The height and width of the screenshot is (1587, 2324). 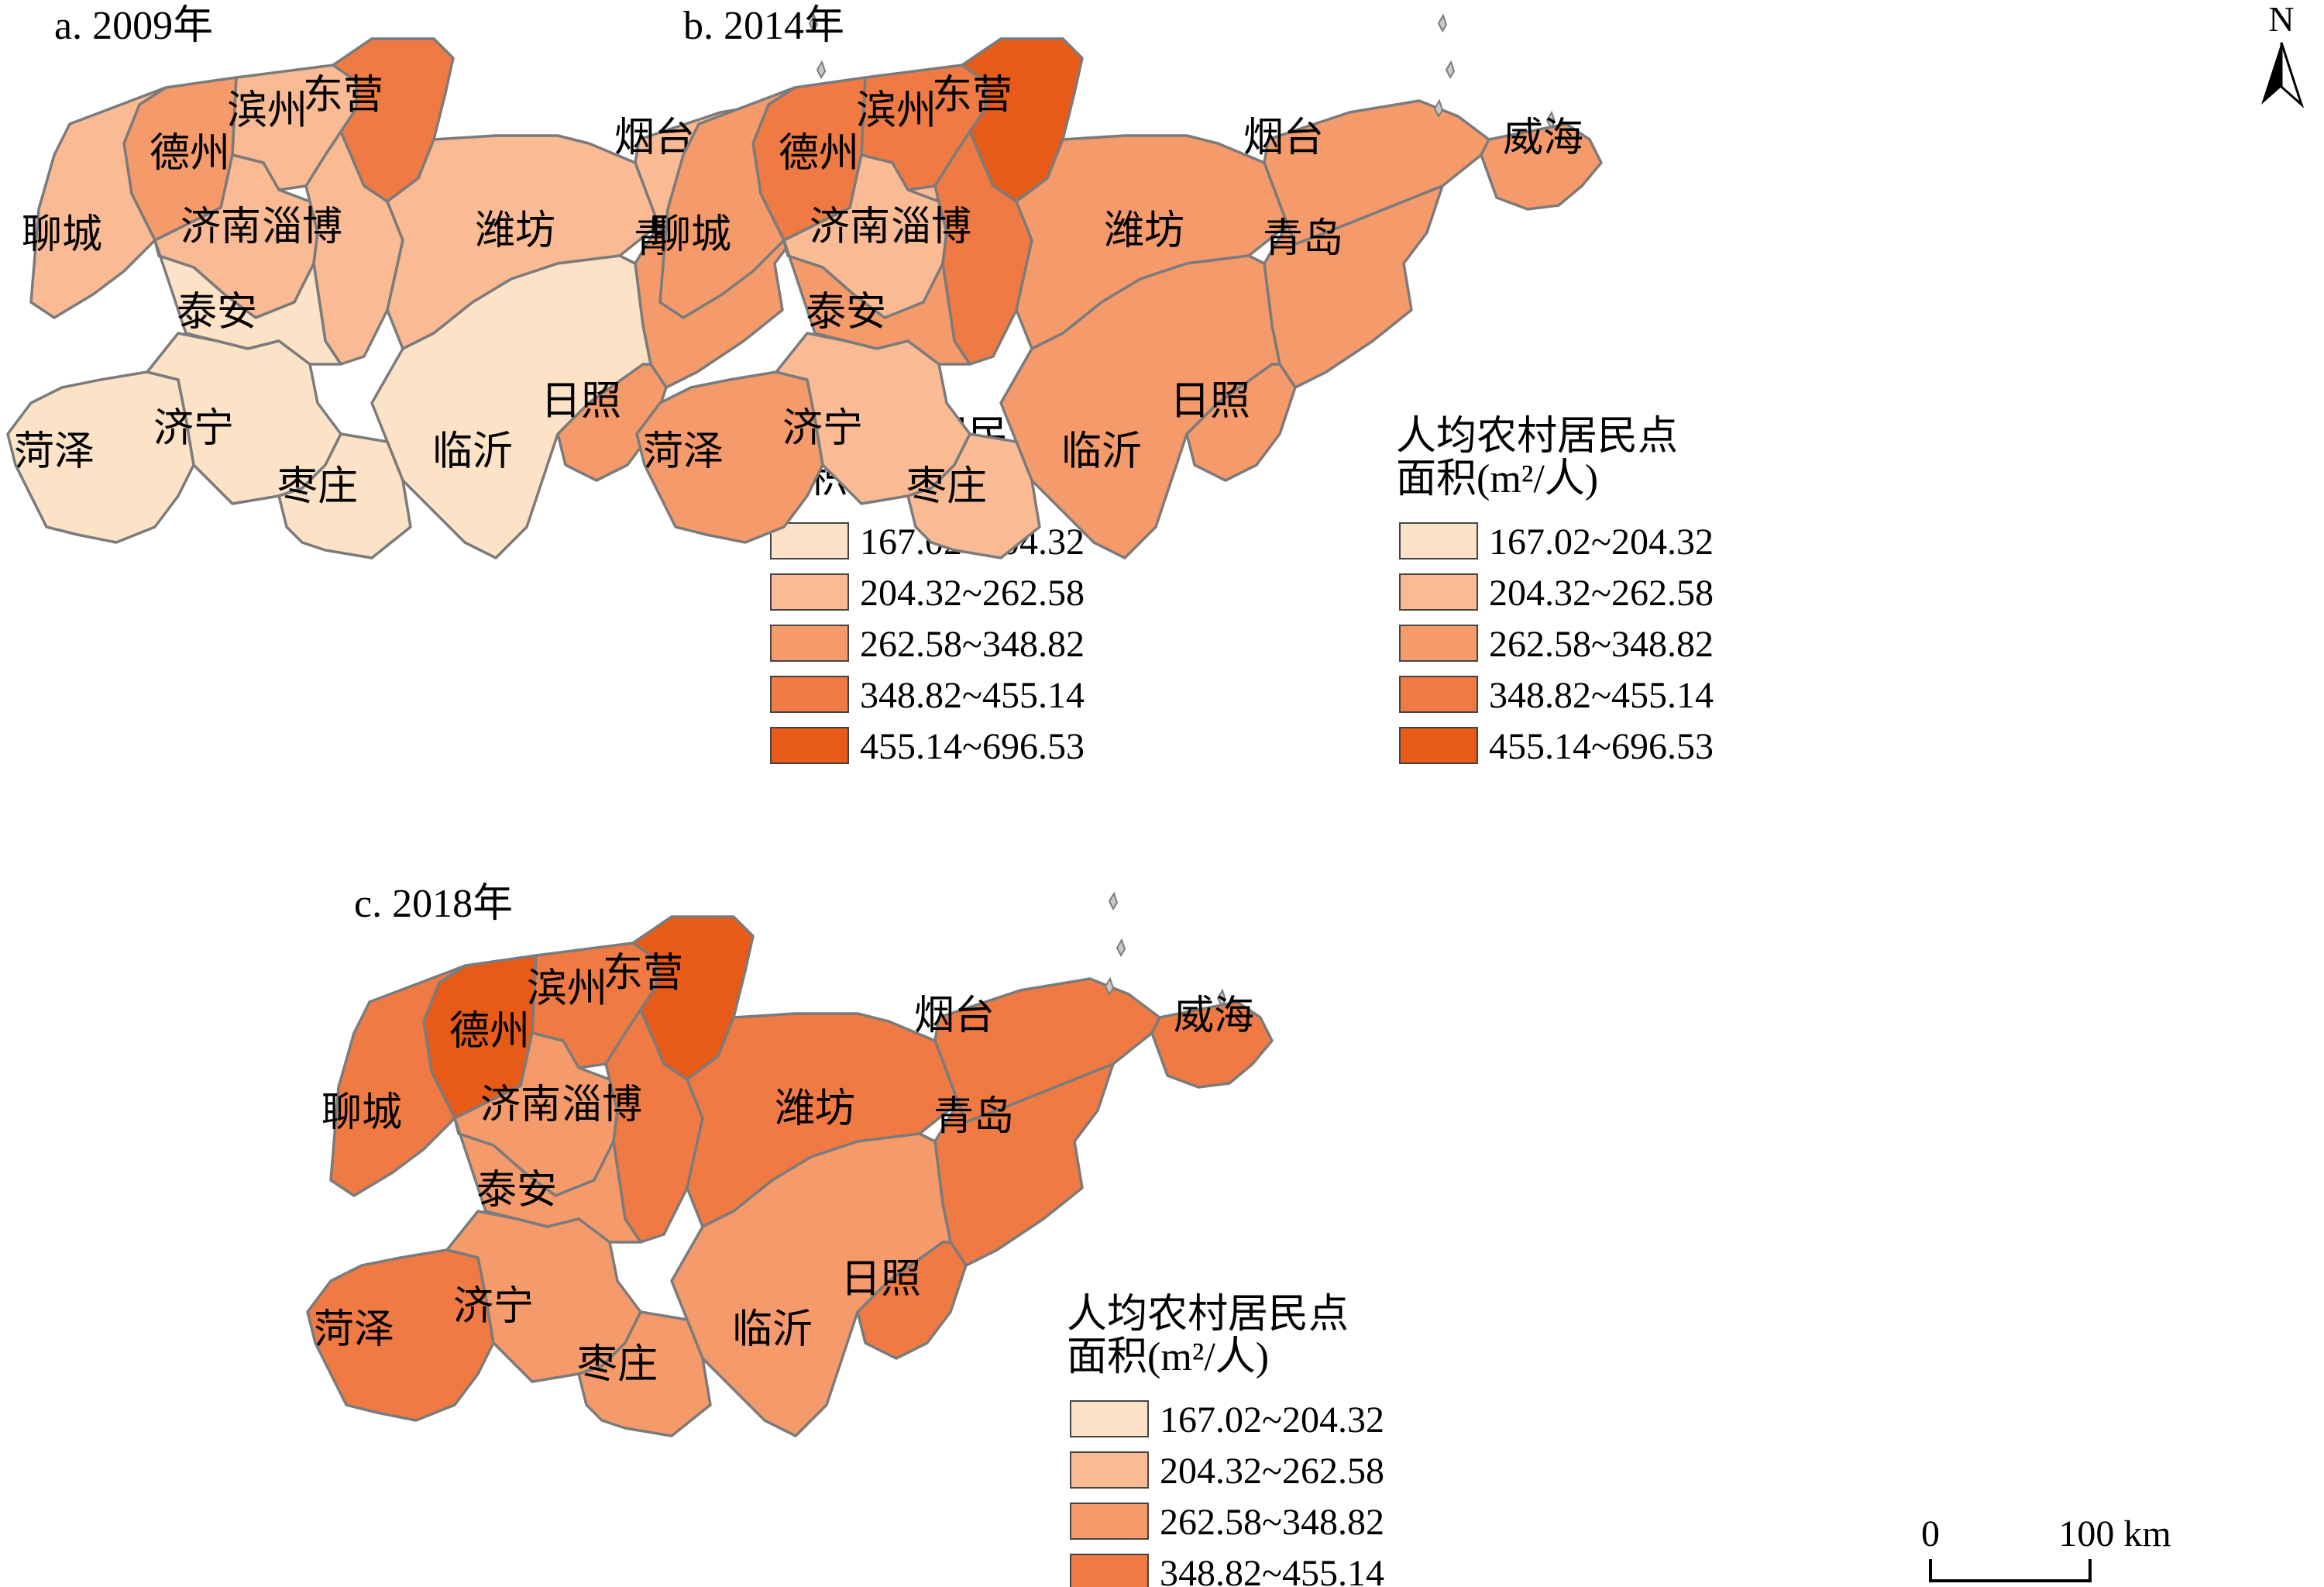 What do you see at coordinates (973, 1116) in the screenshot?
I see `label-qingdao: 青岛` at bounding box center [973, 1116].